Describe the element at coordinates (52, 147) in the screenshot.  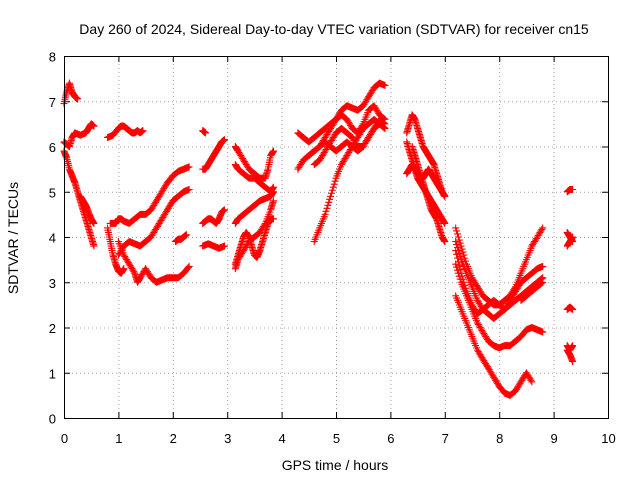
I see `y-tick-label: 6` at that location.